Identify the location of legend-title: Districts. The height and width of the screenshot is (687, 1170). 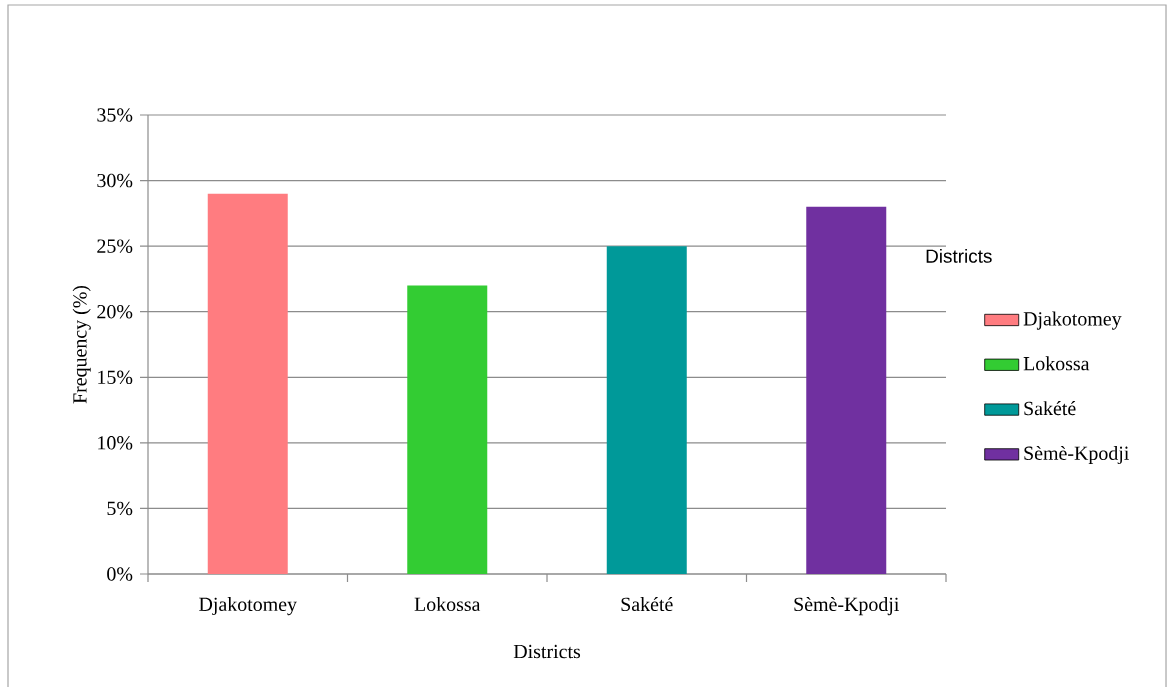
(959, 255).